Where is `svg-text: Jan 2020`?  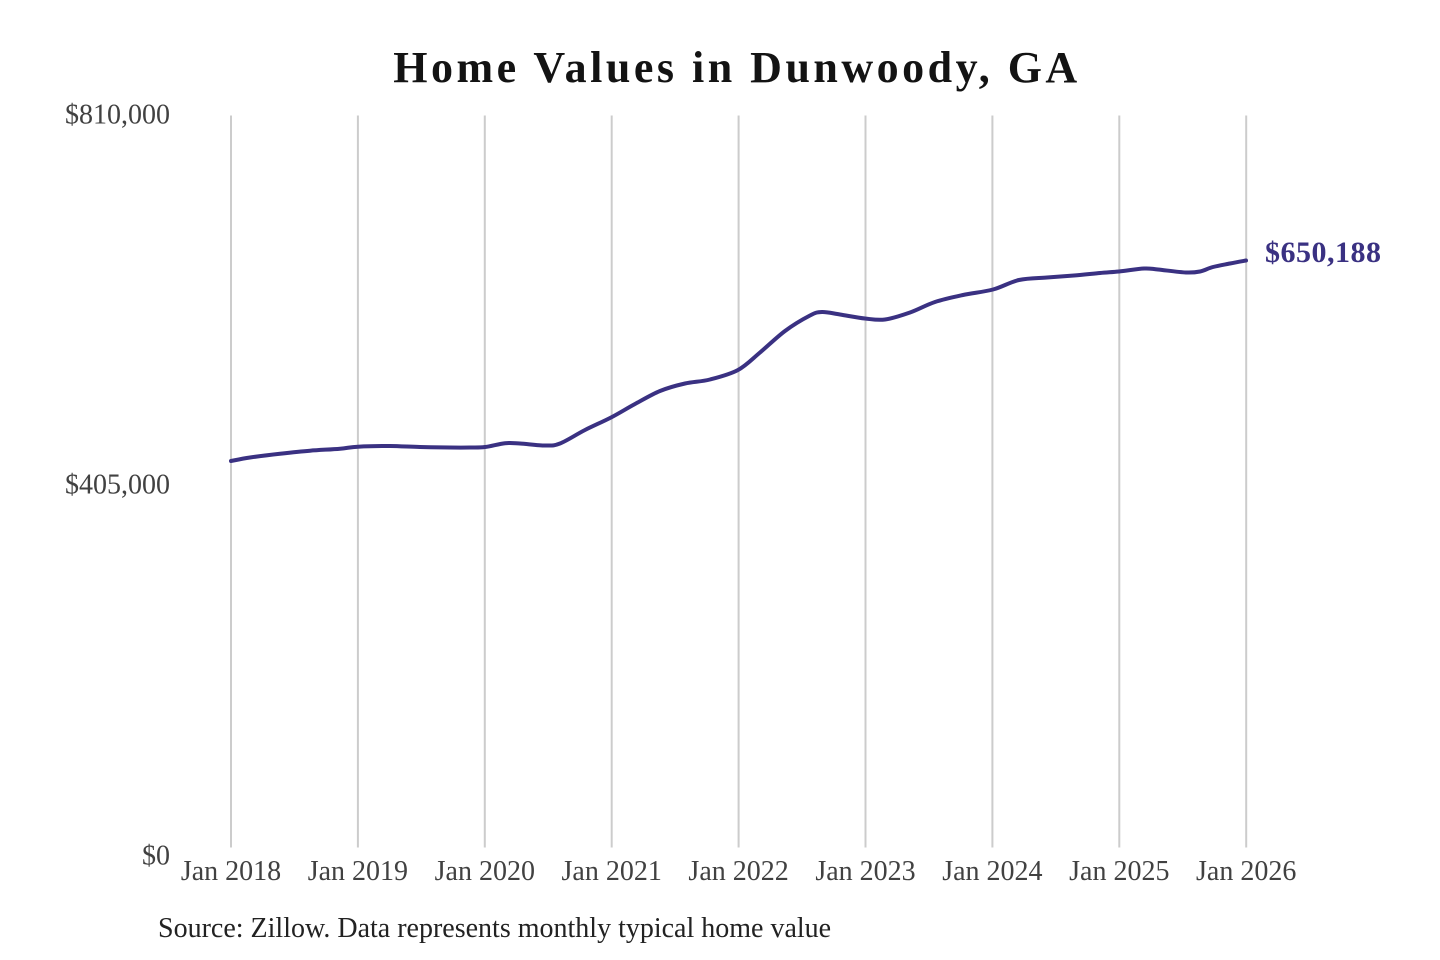
svg-text: Jan 2020 is located at coordinates (485, 871).